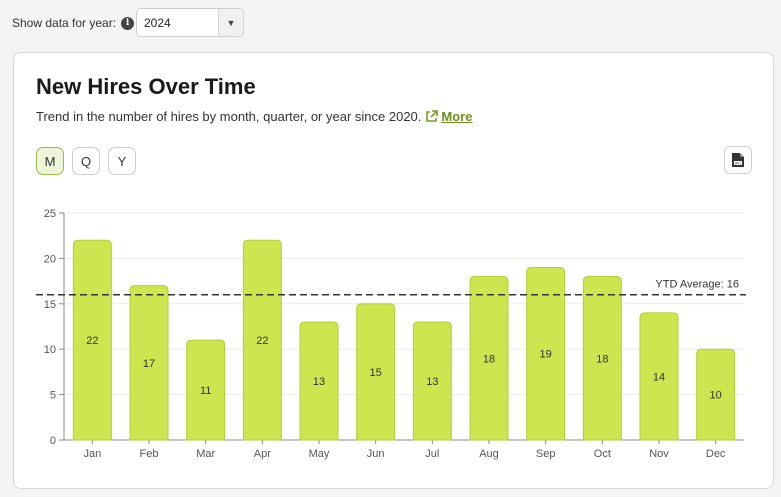 The image size is (781, 497). I want to click on ytd-average-label: YTD Average: 16, so click(697, 285).